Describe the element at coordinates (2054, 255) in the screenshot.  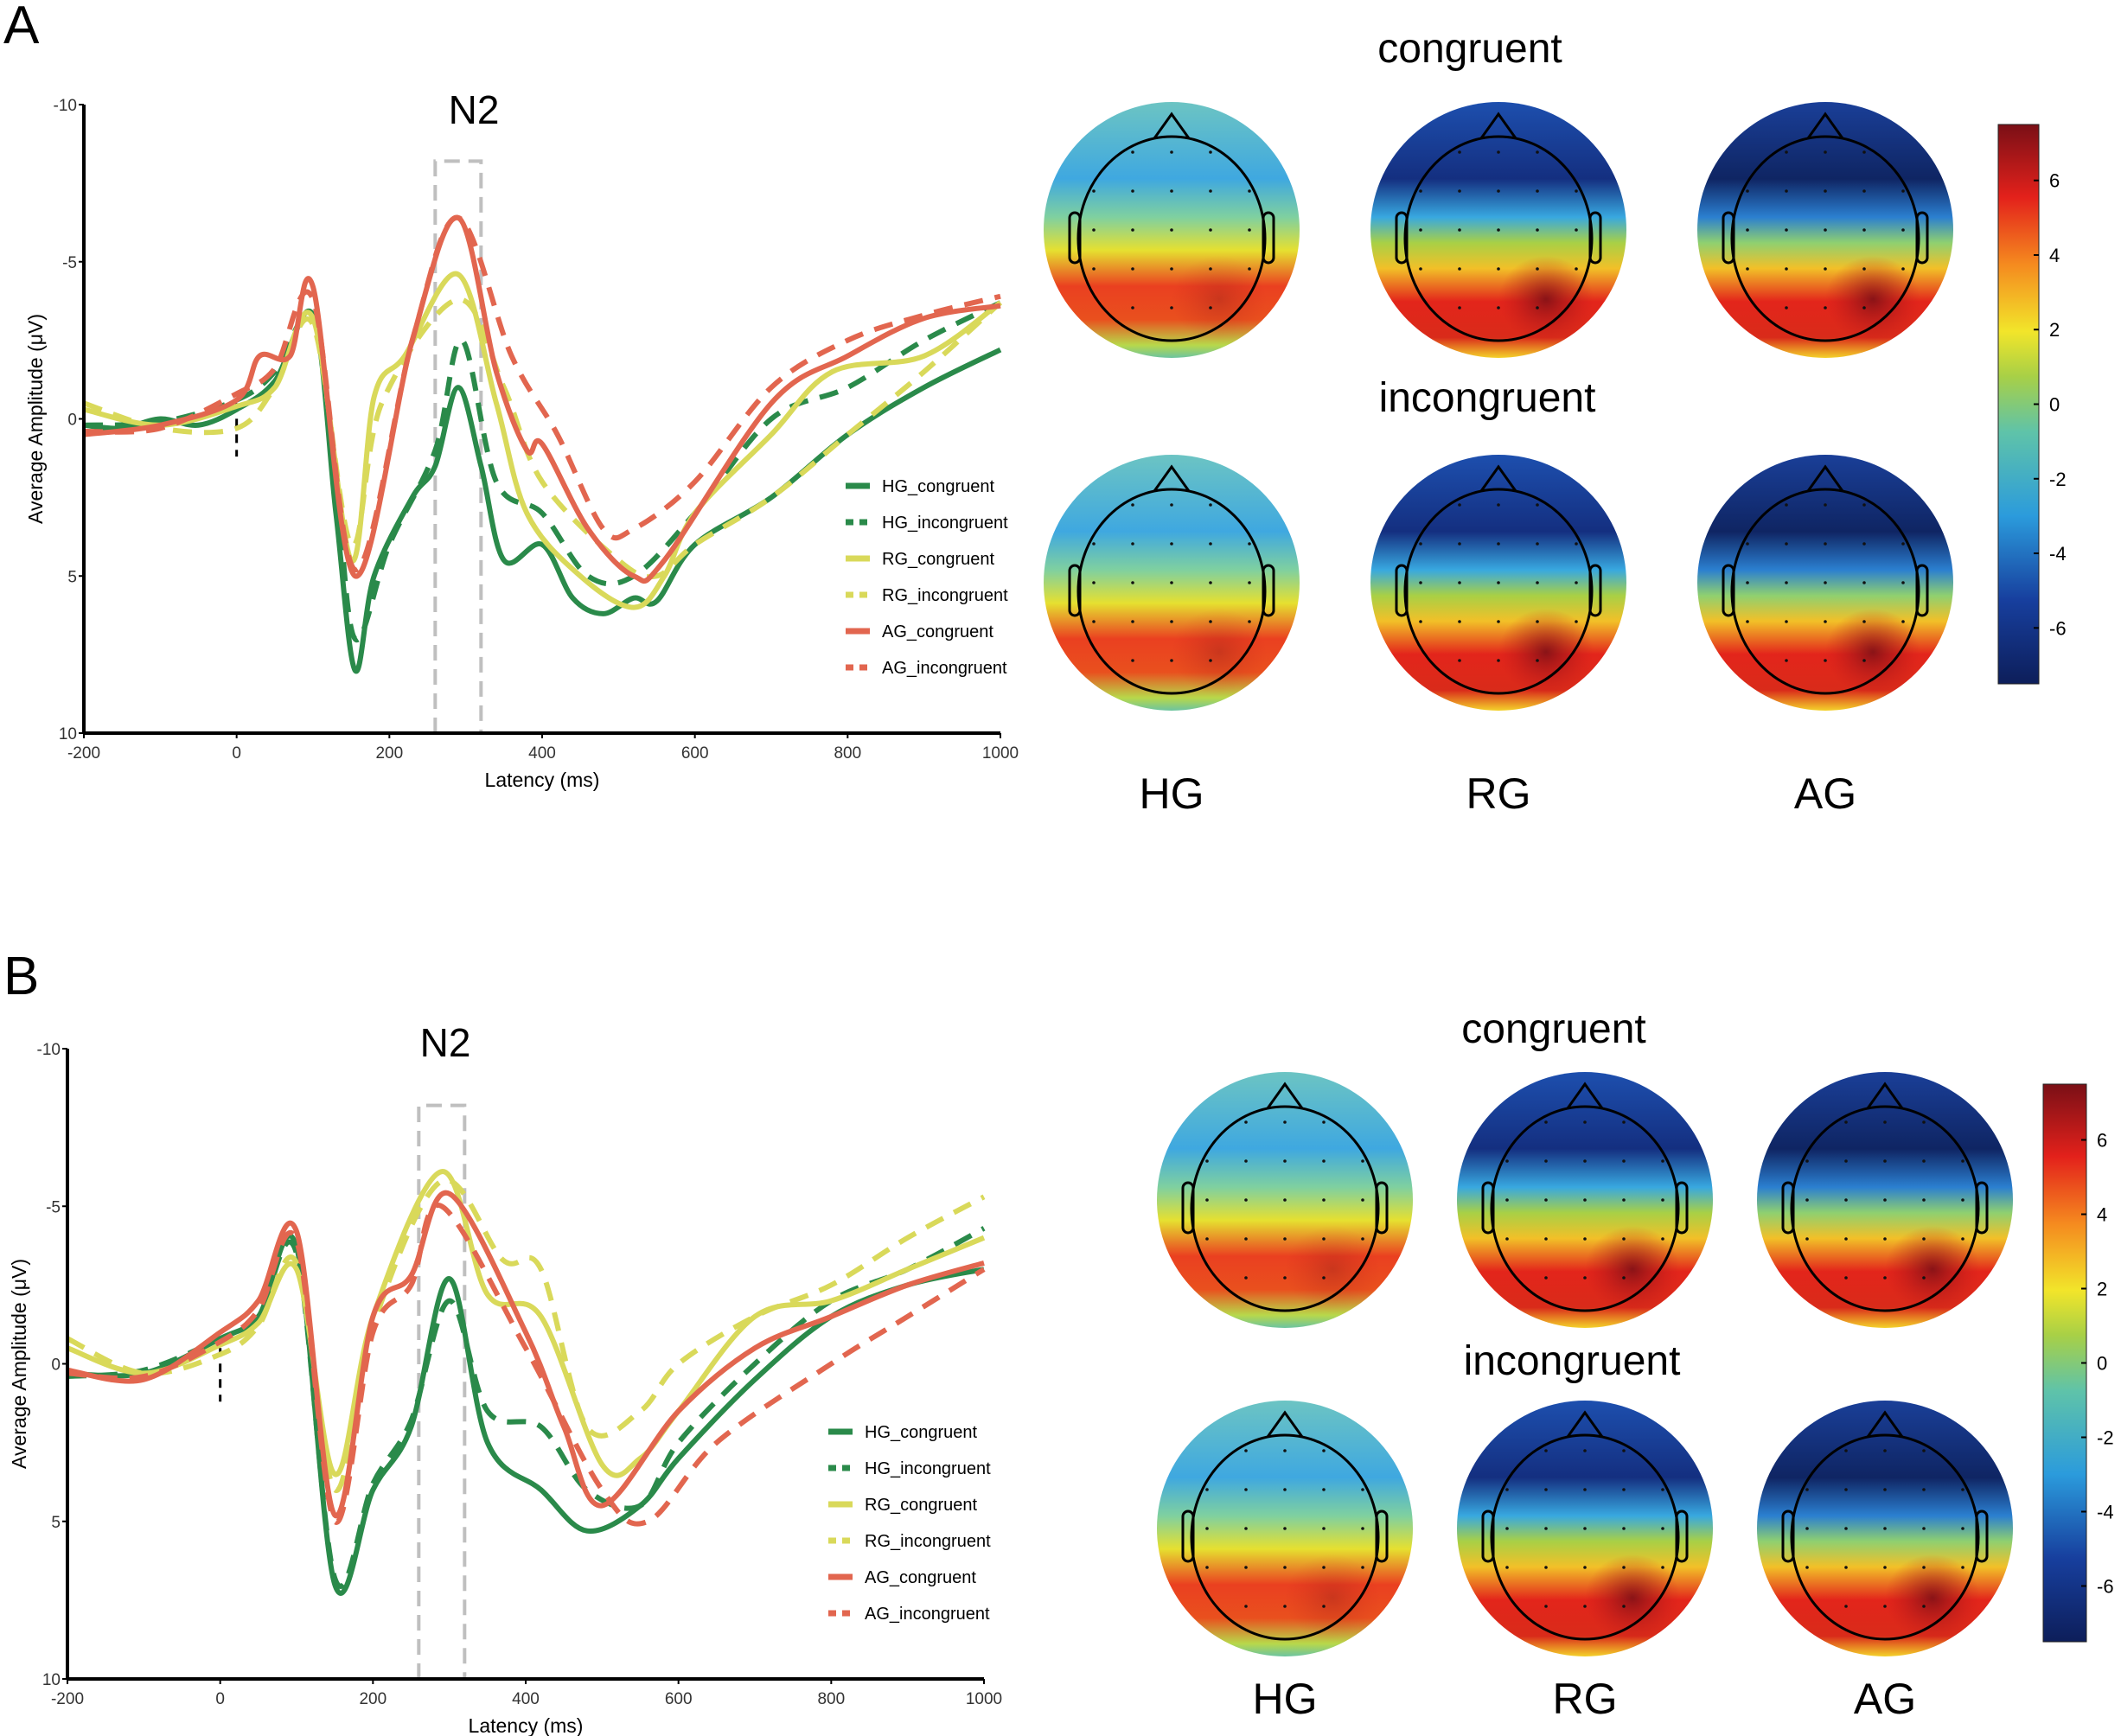
I see `colorbar-tick-label: 4` at that location.